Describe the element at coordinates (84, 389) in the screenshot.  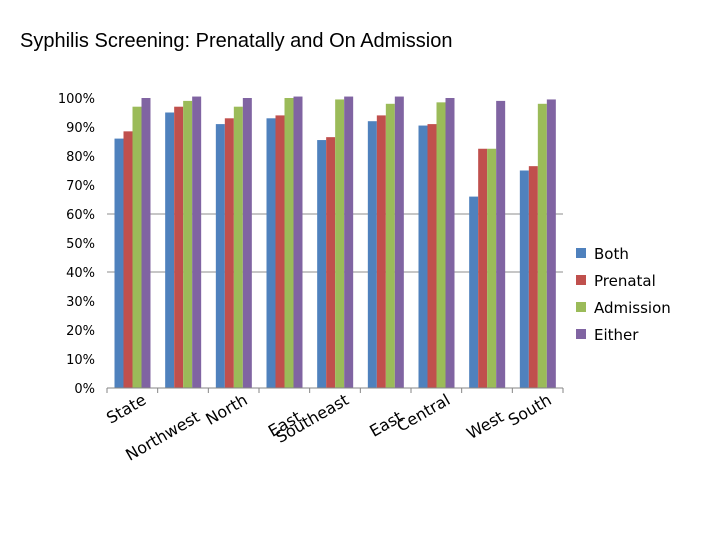
I see `y-tick-label: 0%` at that location.